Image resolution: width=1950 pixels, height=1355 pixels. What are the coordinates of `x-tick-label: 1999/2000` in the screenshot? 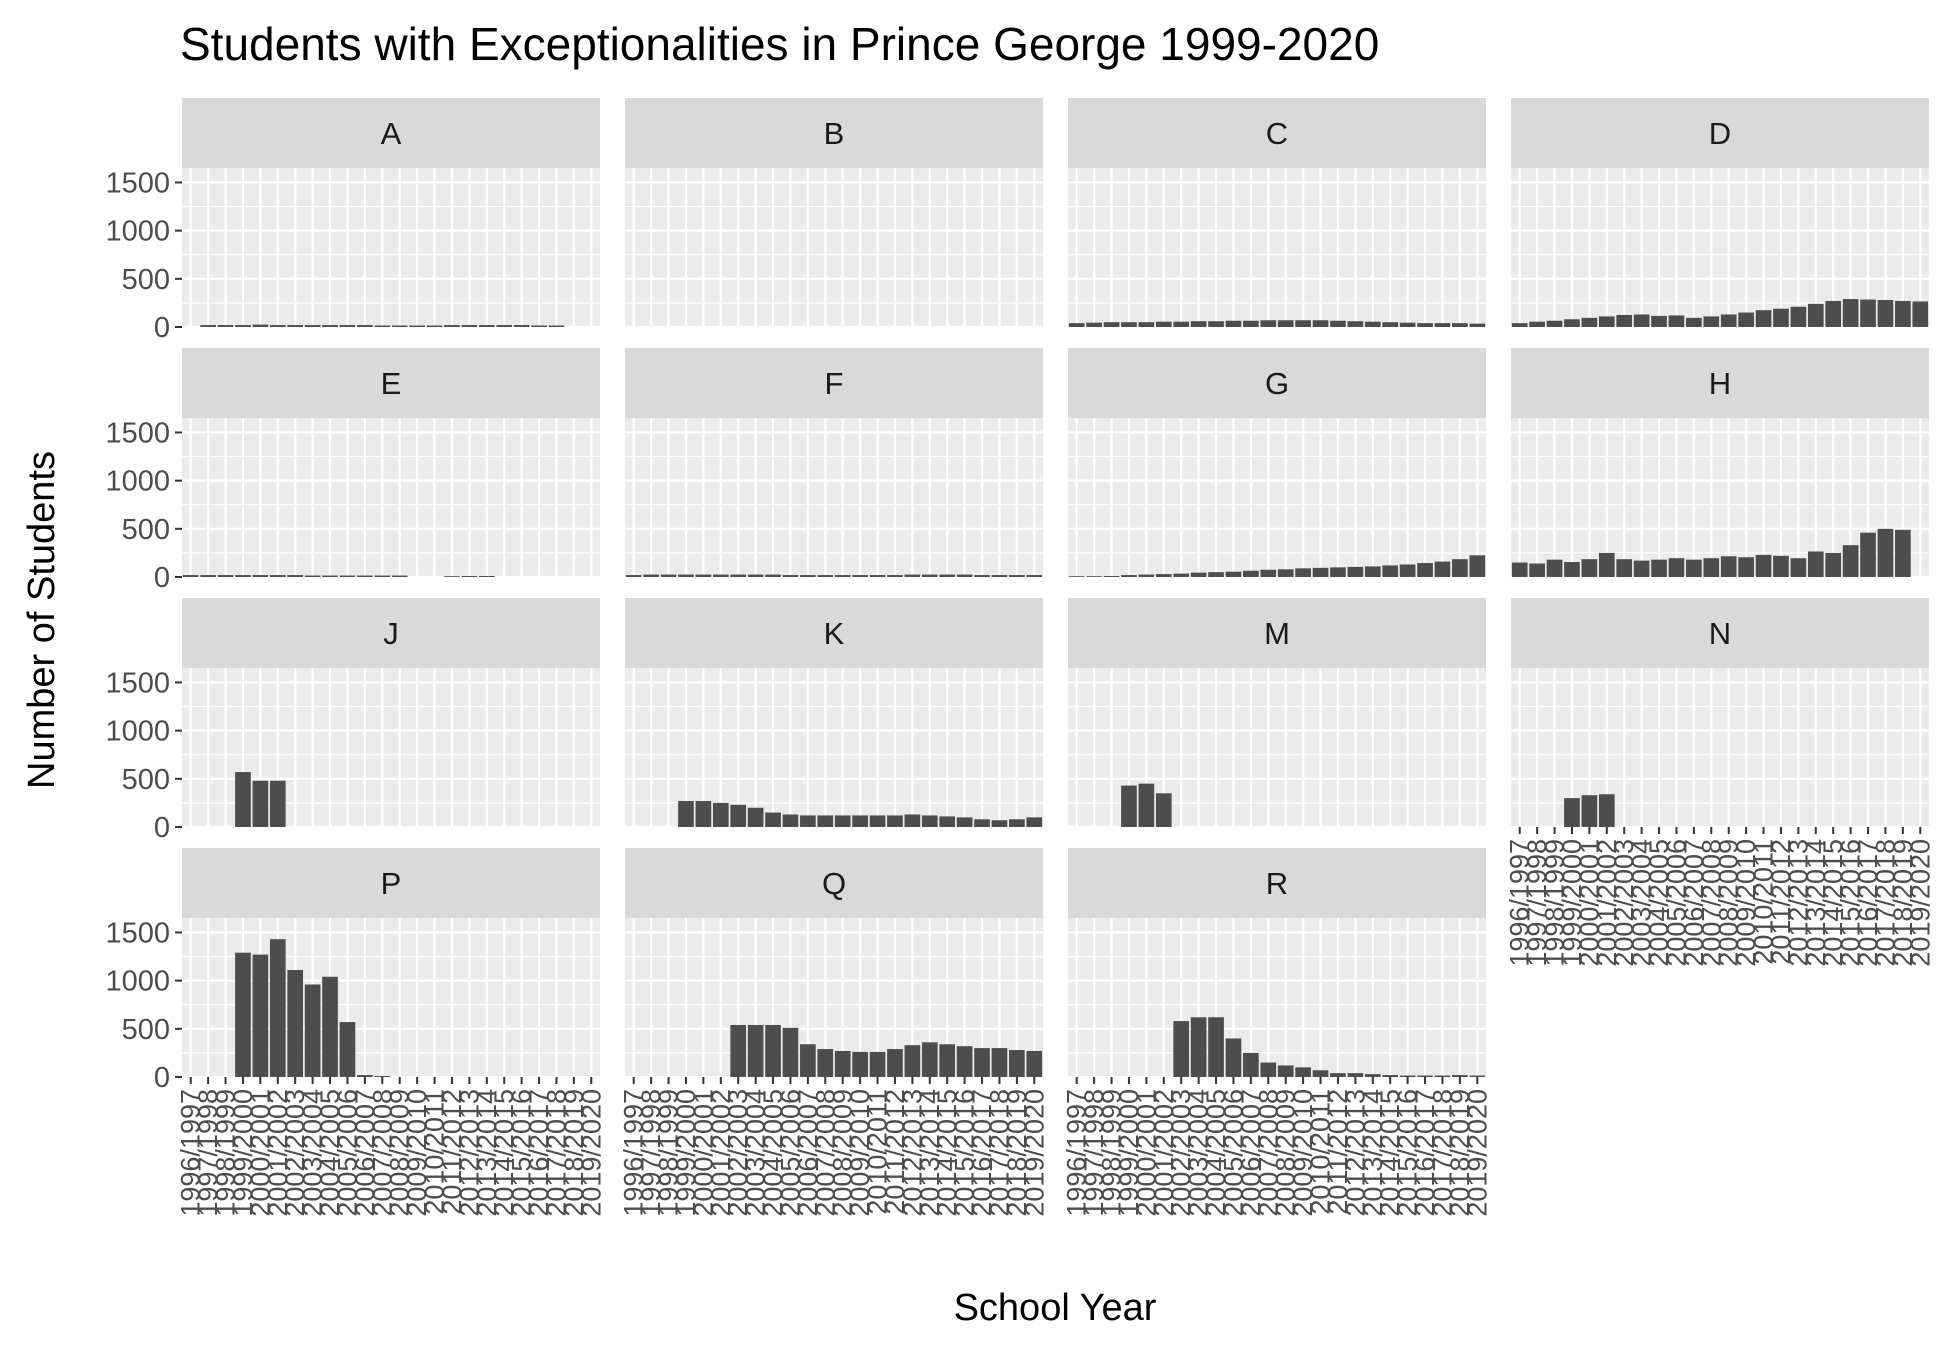 It's located at (243, 1153).